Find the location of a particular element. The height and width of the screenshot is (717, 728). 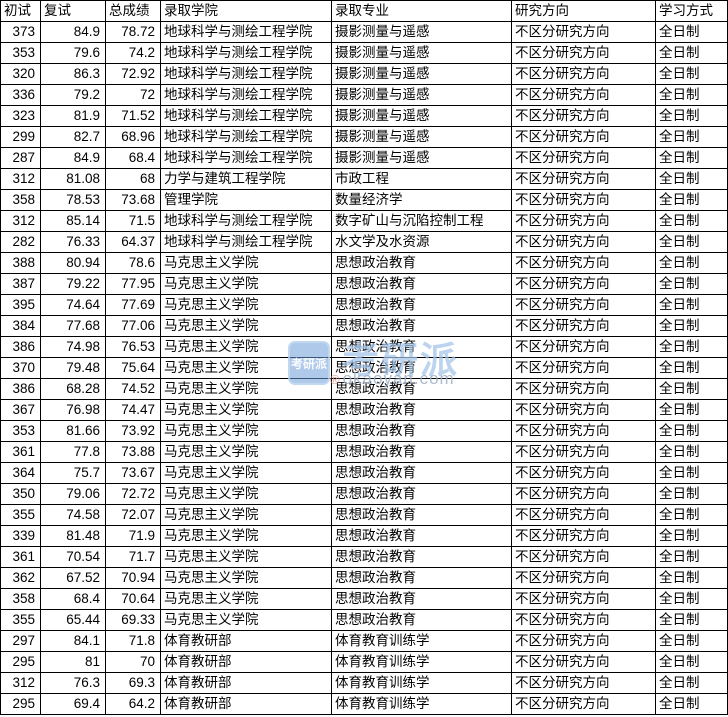

column-header-6: 学习方式 is located at coordinates (691, 11).